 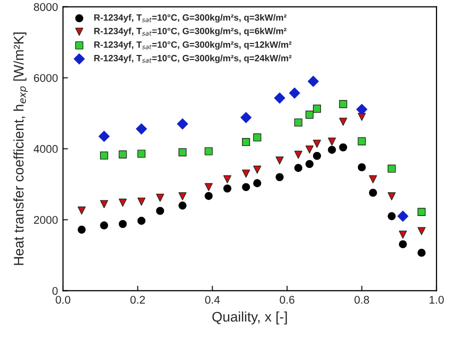 I want to click on x-tick-label: 0.6, so click(x=287, y=300).